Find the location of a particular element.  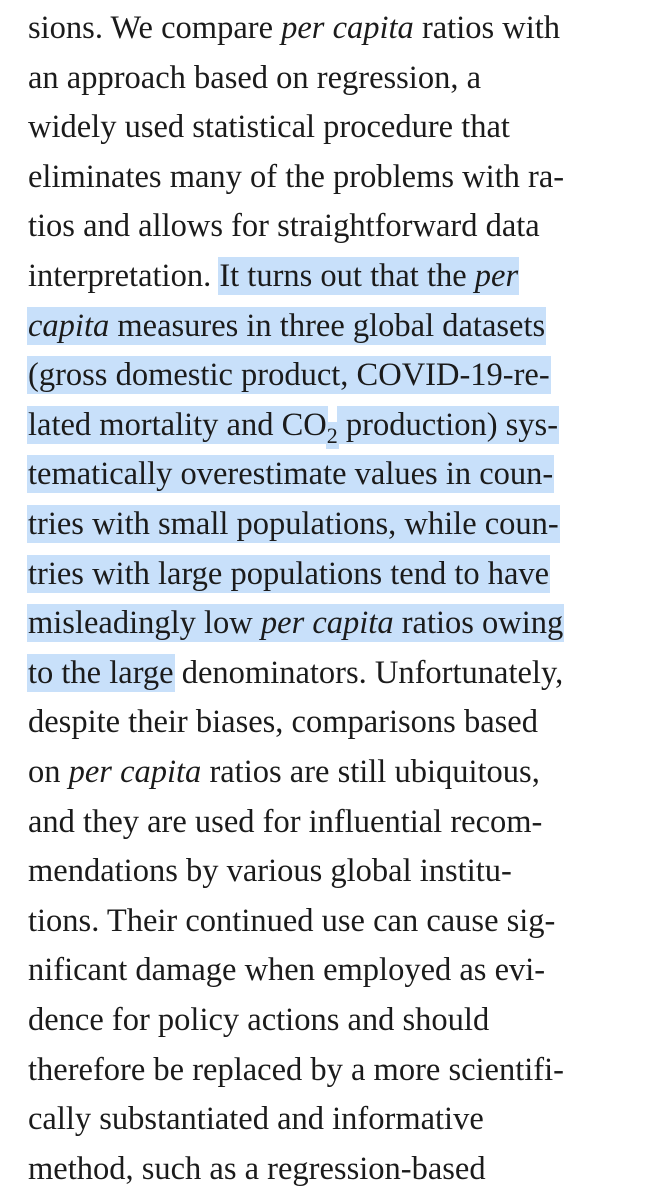

highlighted-run: production) sys- is located at coordinates (448, 424).